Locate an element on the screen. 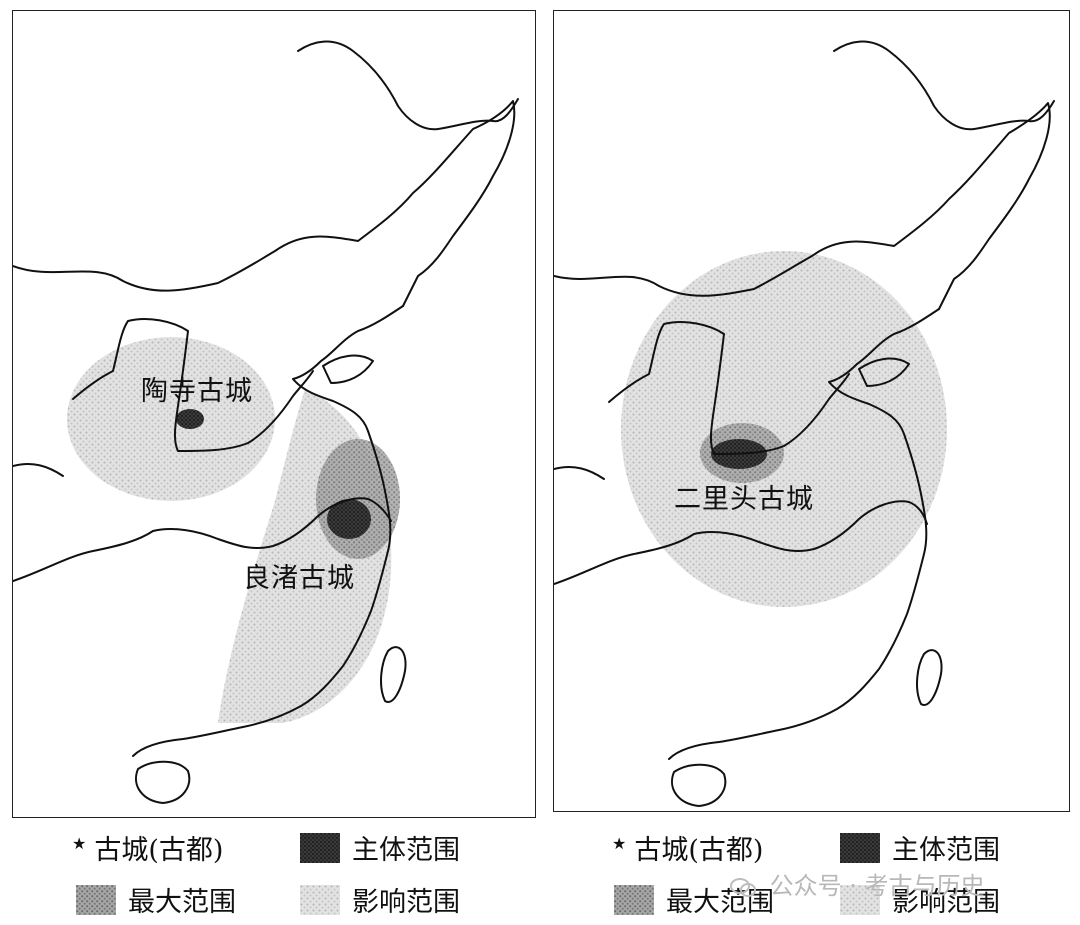 This screenshot has width=1080, height=925. watermark-text: 公众号 · 考古与历史 is located at coordinates (877, 886).